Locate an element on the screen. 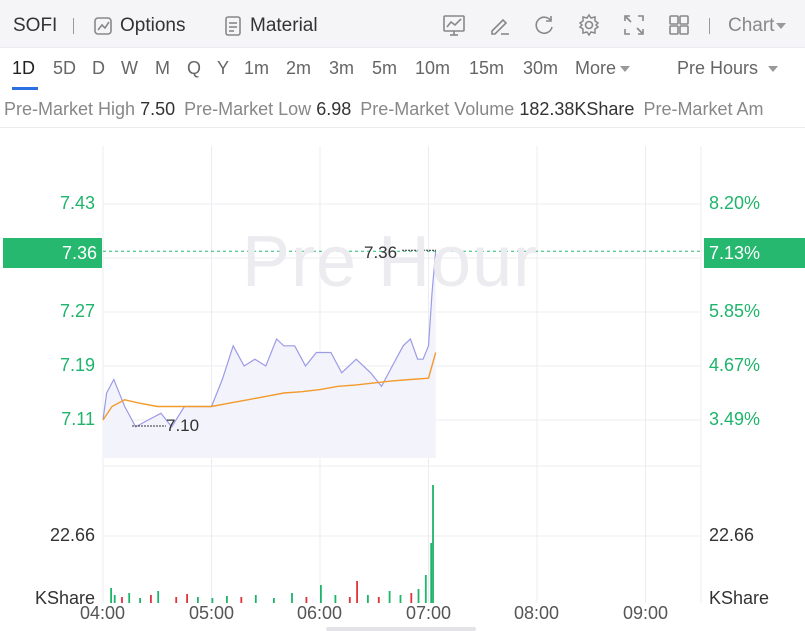  options-label: Options is located at coordinates (153, 25).